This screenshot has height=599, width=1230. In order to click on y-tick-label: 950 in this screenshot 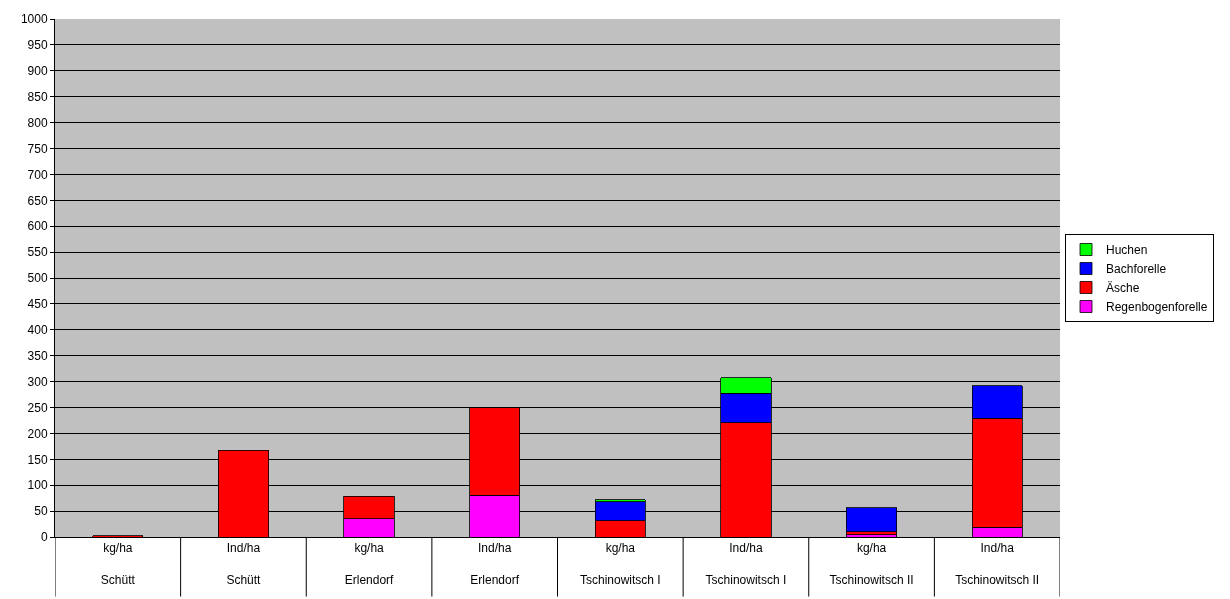, I will do `click(37, 45)`.